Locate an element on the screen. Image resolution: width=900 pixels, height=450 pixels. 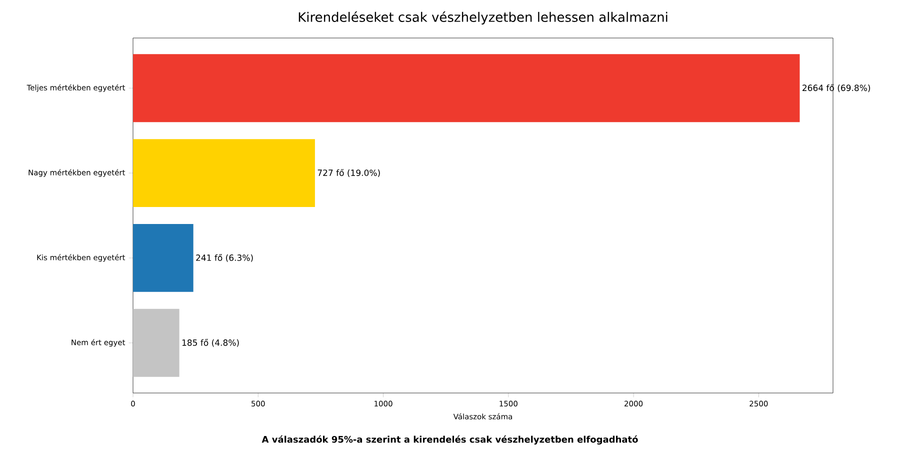
data-label: 185 fő (4.8%) is located at coordinates (210, 342).